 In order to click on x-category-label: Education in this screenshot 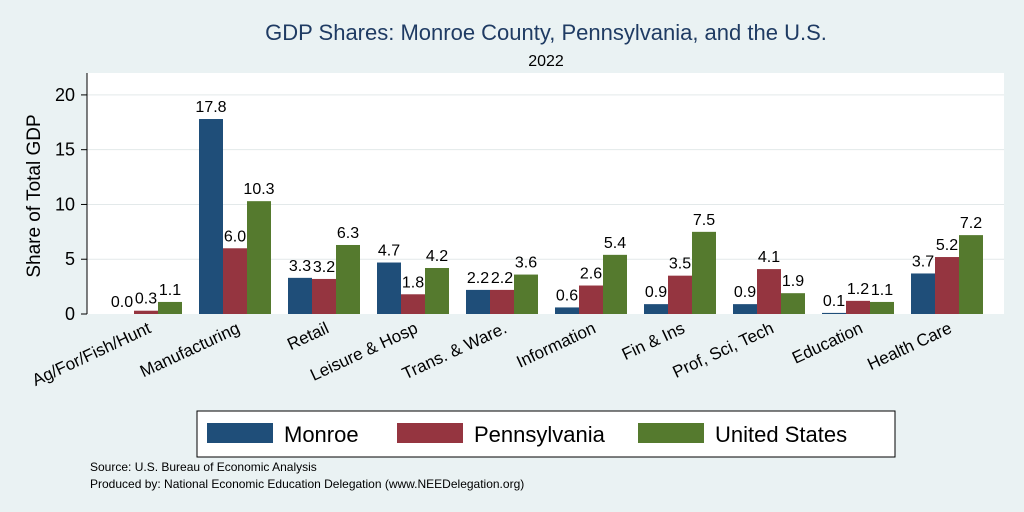, I will do `click(827, 342)`.